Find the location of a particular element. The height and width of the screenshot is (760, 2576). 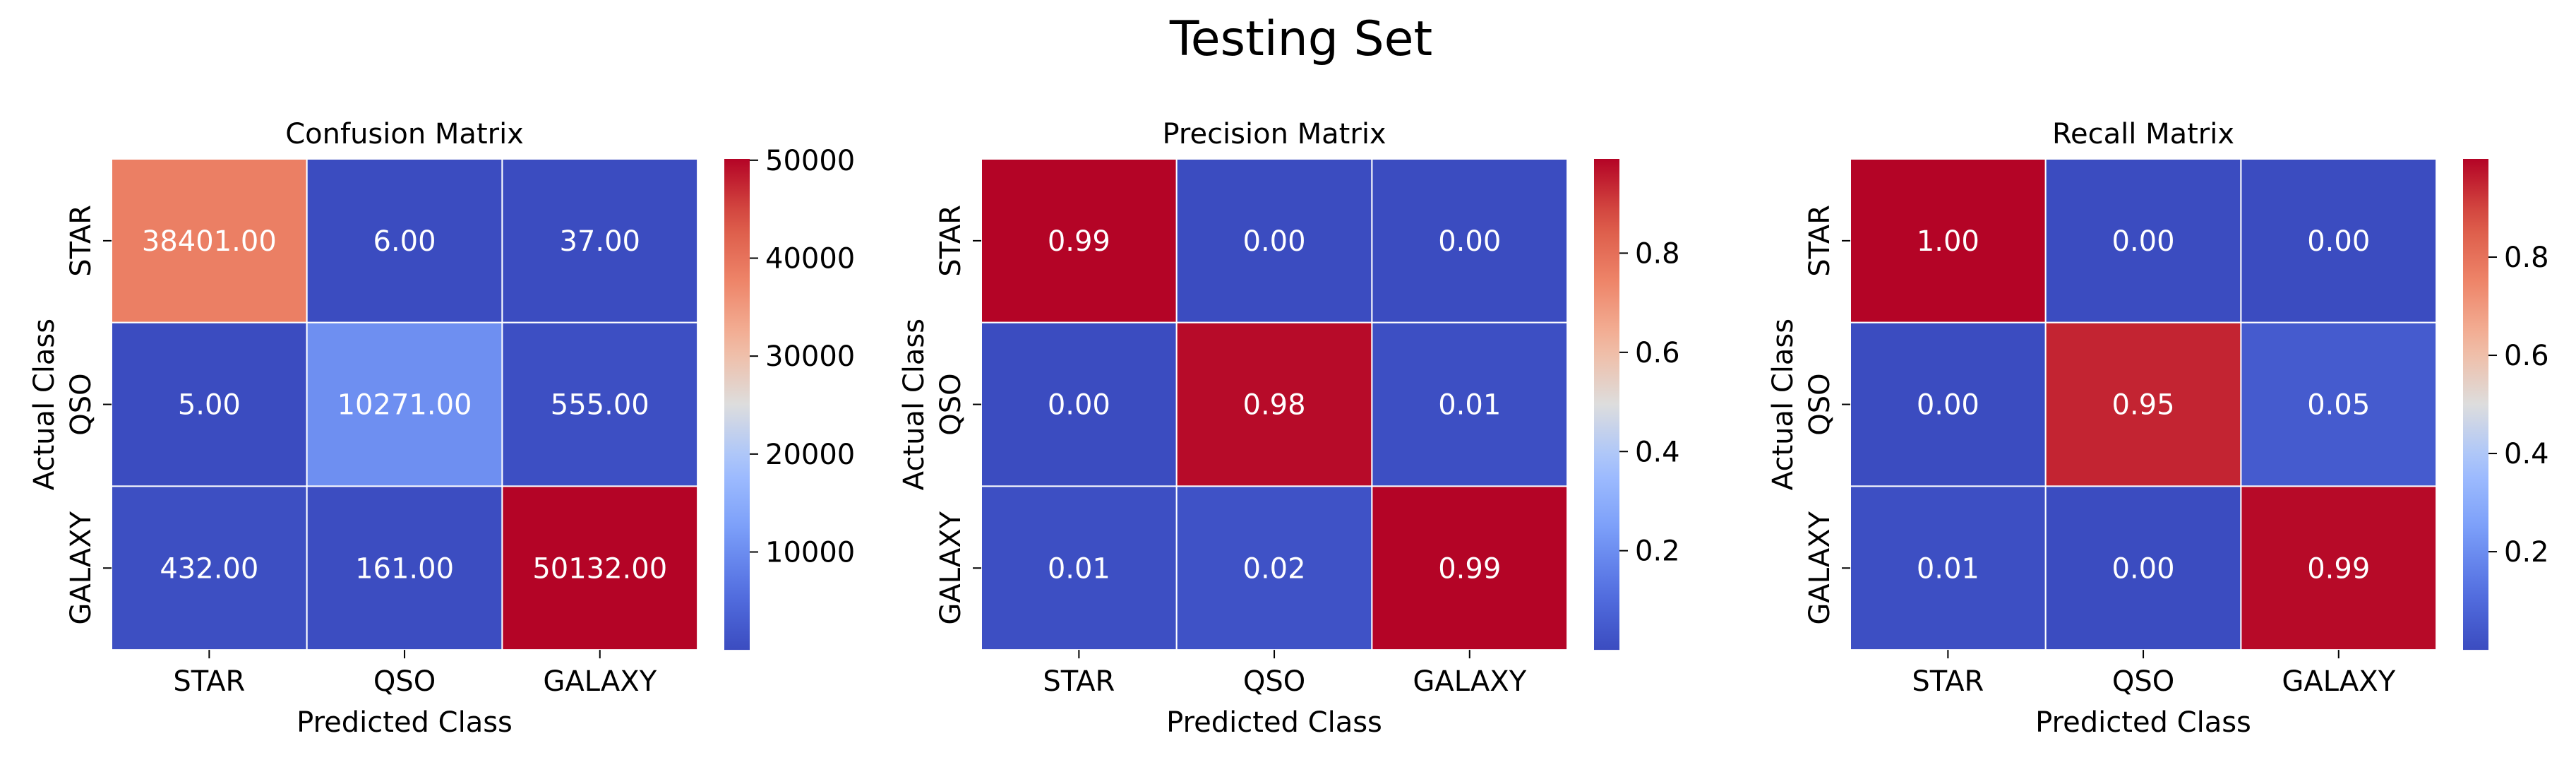

colorbar-tick-label: 10000 is located at coordinates (810, 553).